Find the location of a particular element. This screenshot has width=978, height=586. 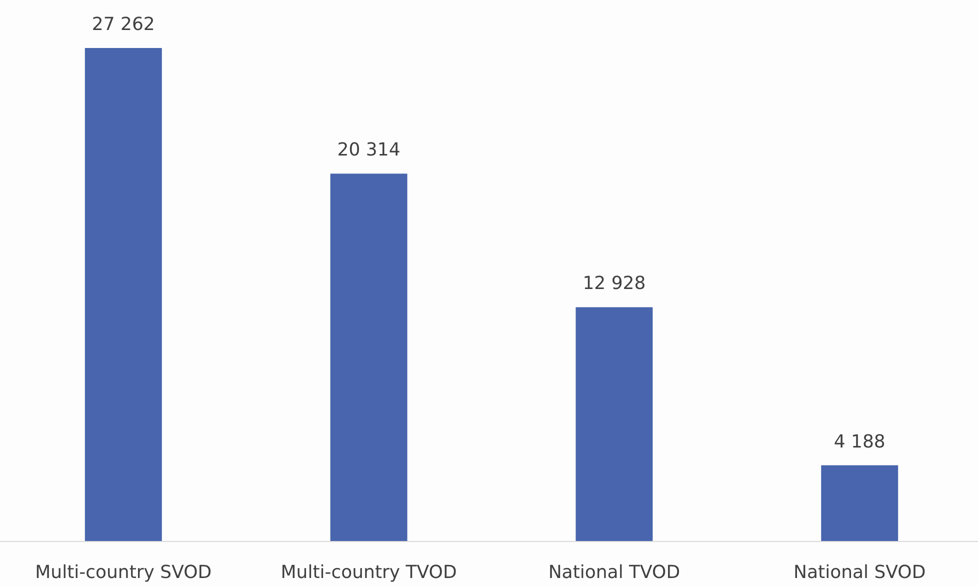

x-tick-label: Multi-country SVOD is located at coordinates (123, 572).